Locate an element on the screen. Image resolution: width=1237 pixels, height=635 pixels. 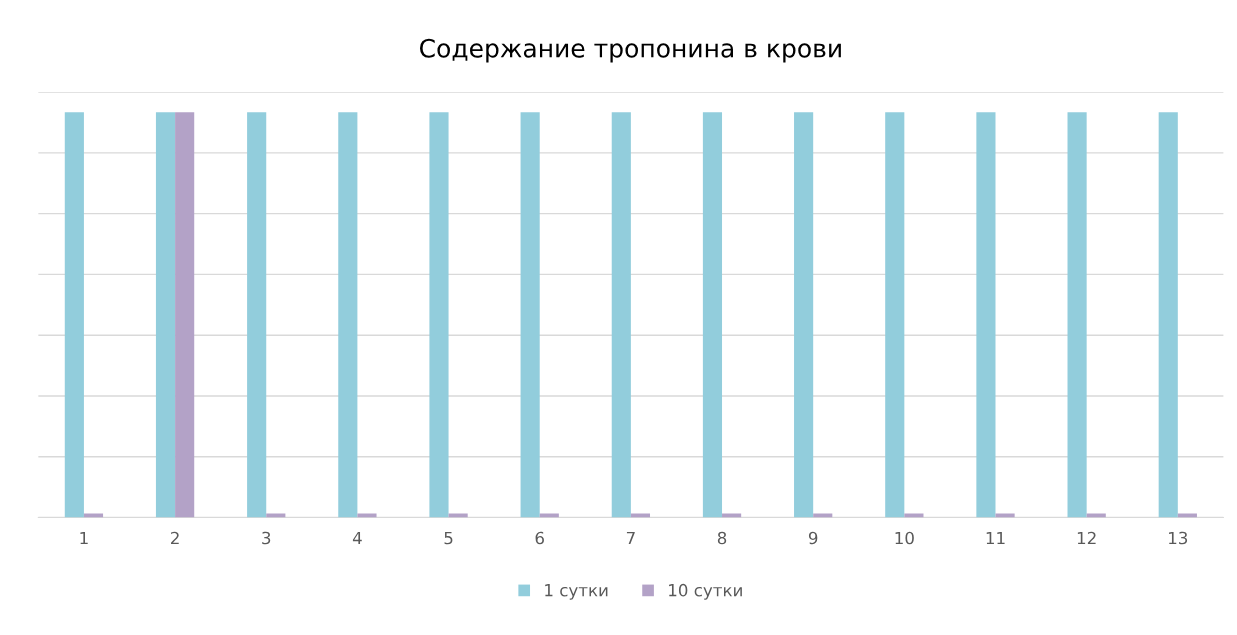
x-tick-label: 9 is located at coordinates (813, 538).